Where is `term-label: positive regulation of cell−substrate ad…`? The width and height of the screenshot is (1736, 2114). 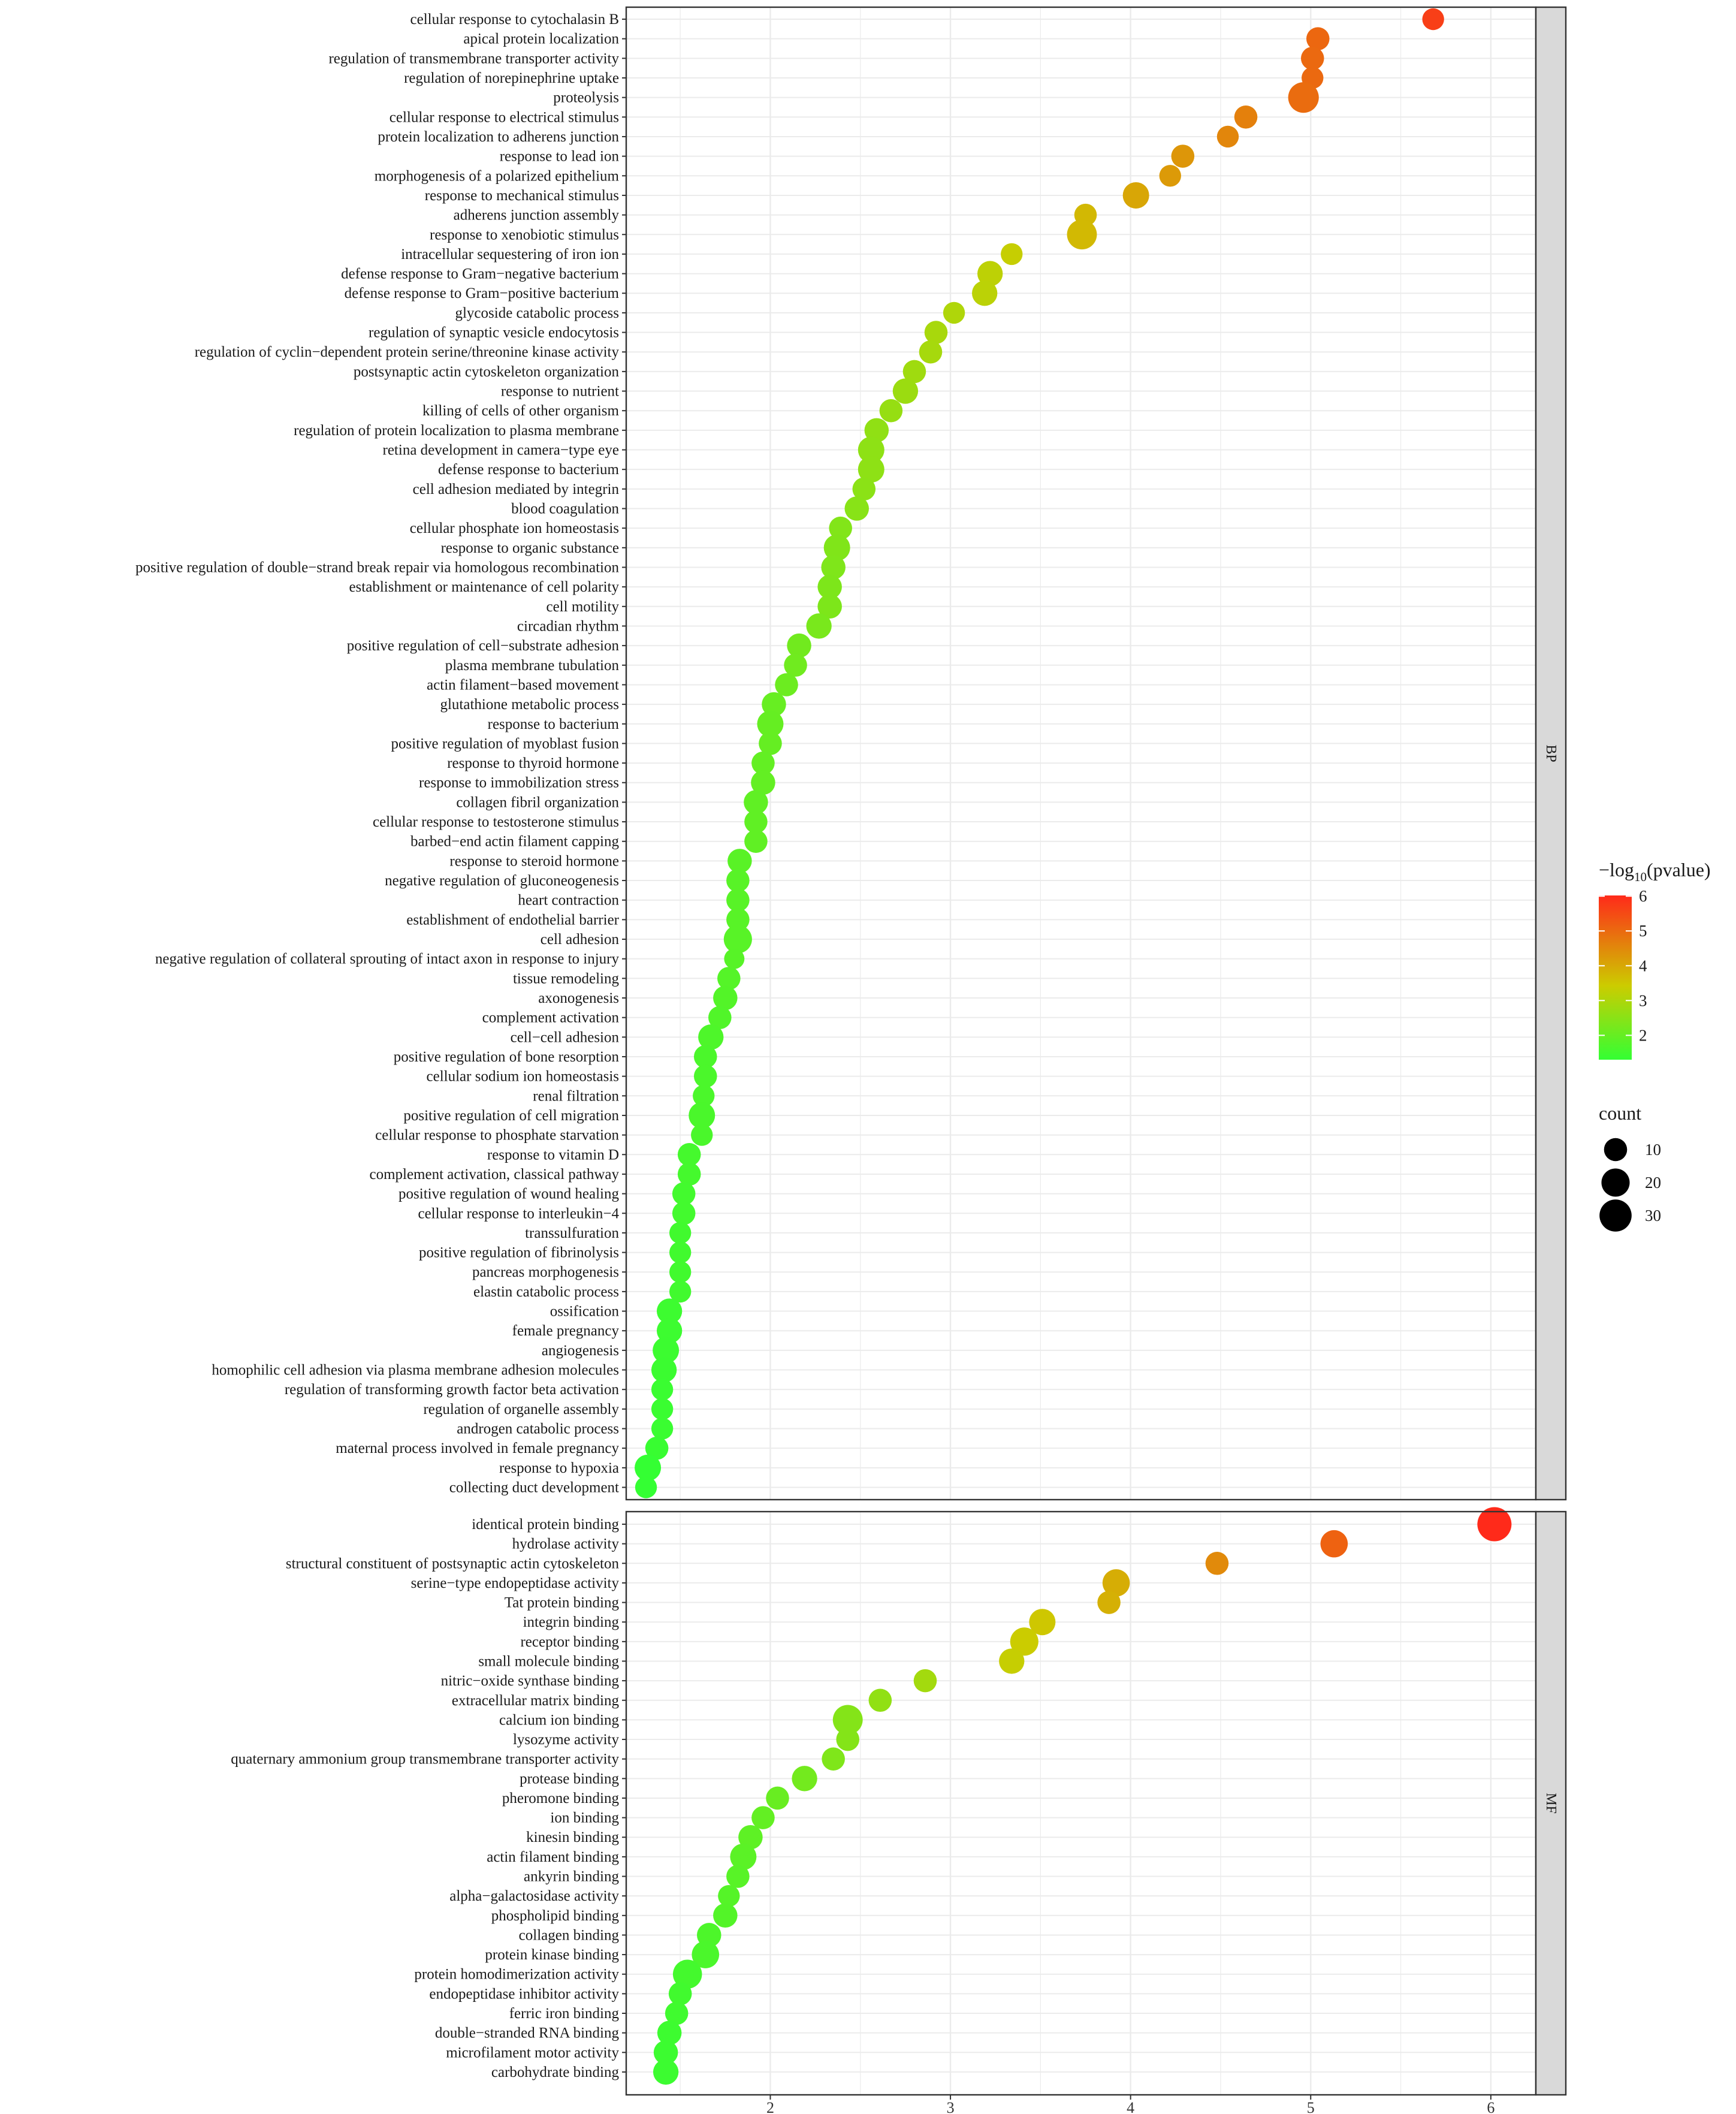 term-label: positive regulation of cell−substrate ad… is located at coordinates (484, 646).